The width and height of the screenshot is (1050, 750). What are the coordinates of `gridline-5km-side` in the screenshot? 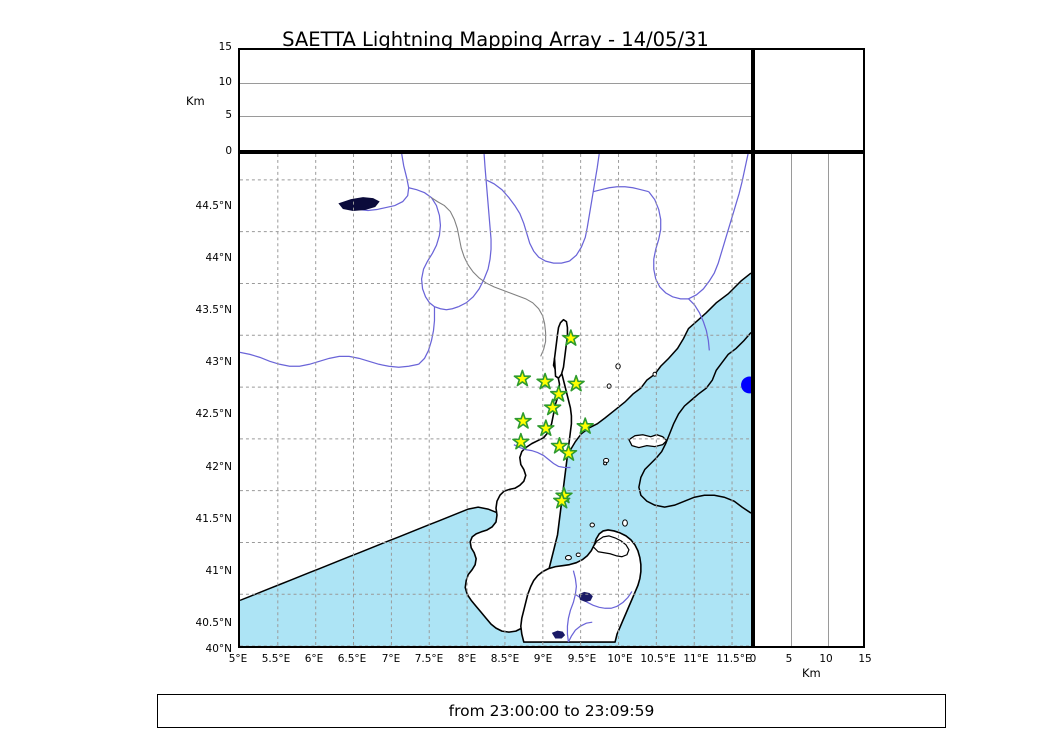 It's located at (791, 400).